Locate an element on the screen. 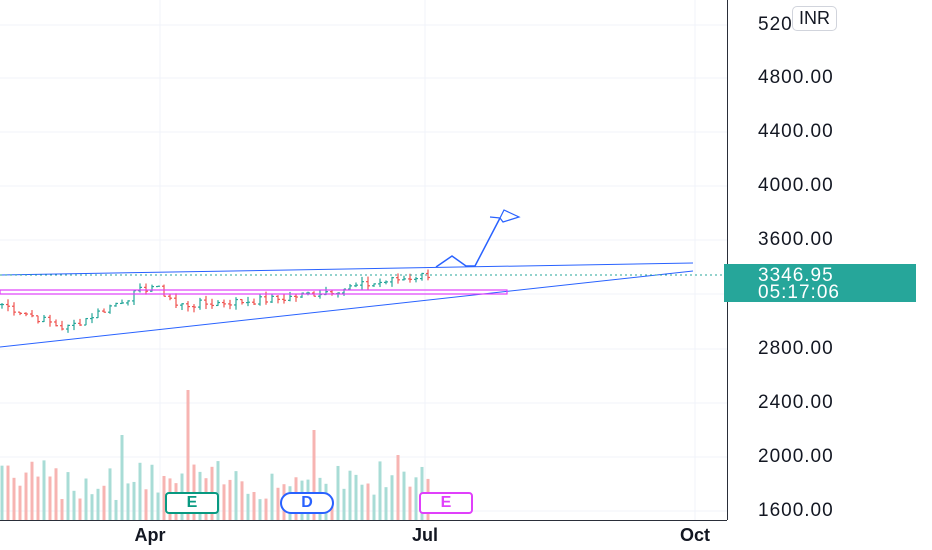 The image size is (932, 550). price-tick: 1600.00 is located at coordinates (796, 510).